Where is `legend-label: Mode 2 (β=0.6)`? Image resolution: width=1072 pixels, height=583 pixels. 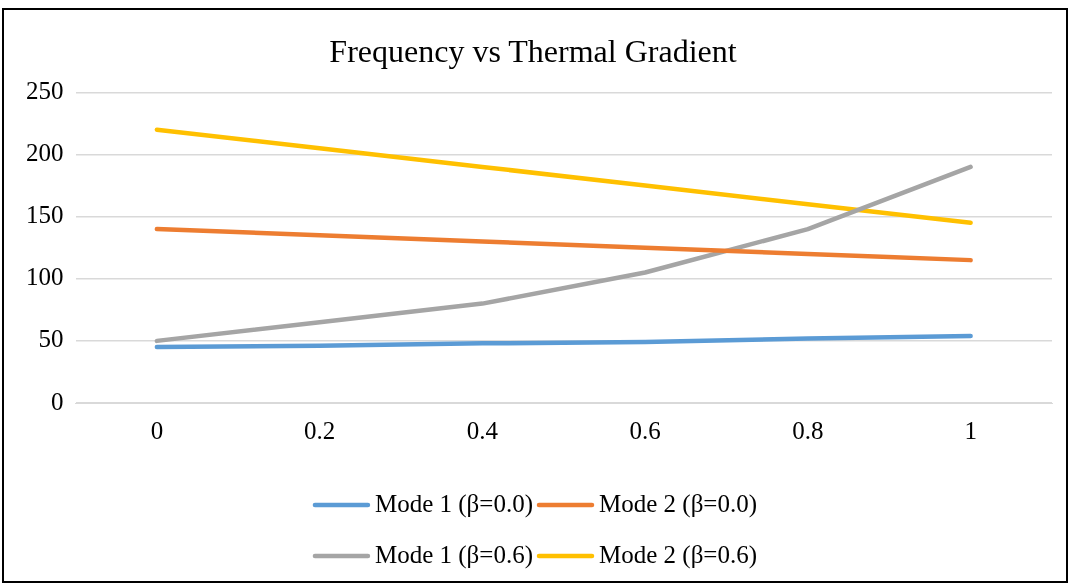
legend-label: Mode 2 (β=0.6) is located at coordinates (678, 554).